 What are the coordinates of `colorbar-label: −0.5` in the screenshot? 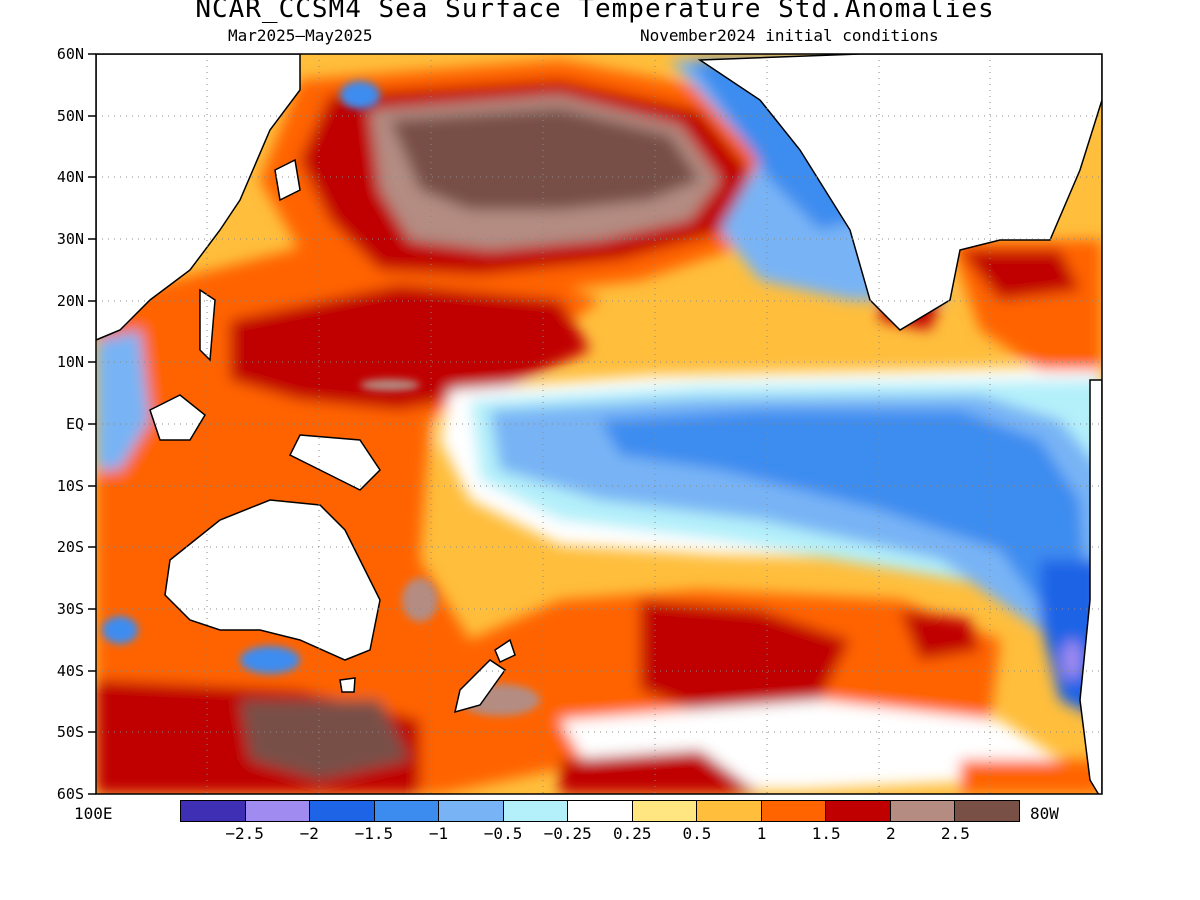 It's located at (503, 833).